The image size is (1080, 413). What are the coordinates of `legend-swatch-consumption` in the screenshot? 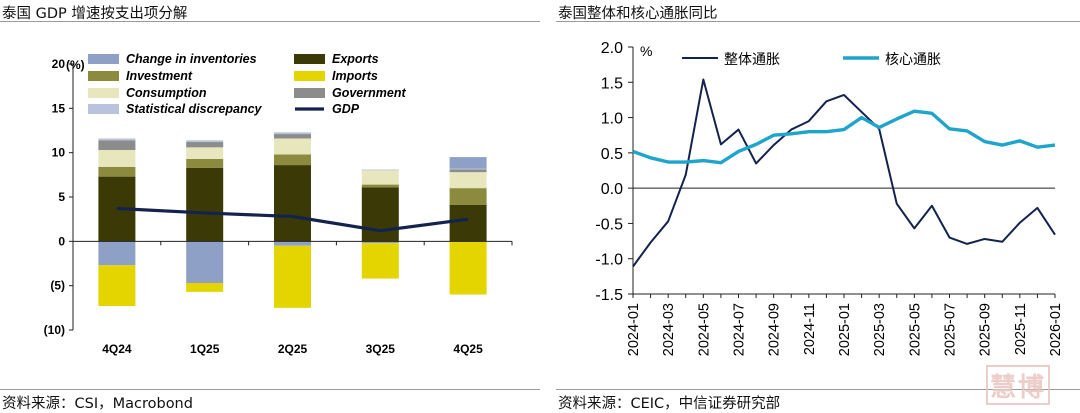 It's located at (103, 93).